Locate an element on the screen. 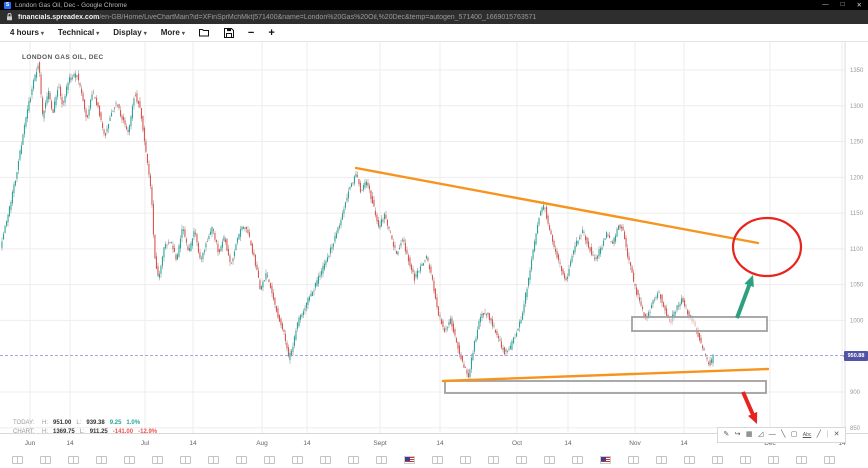 The image size is (868, 468). technical-menu: Technical ▾ is located at coordinates (78, 32).